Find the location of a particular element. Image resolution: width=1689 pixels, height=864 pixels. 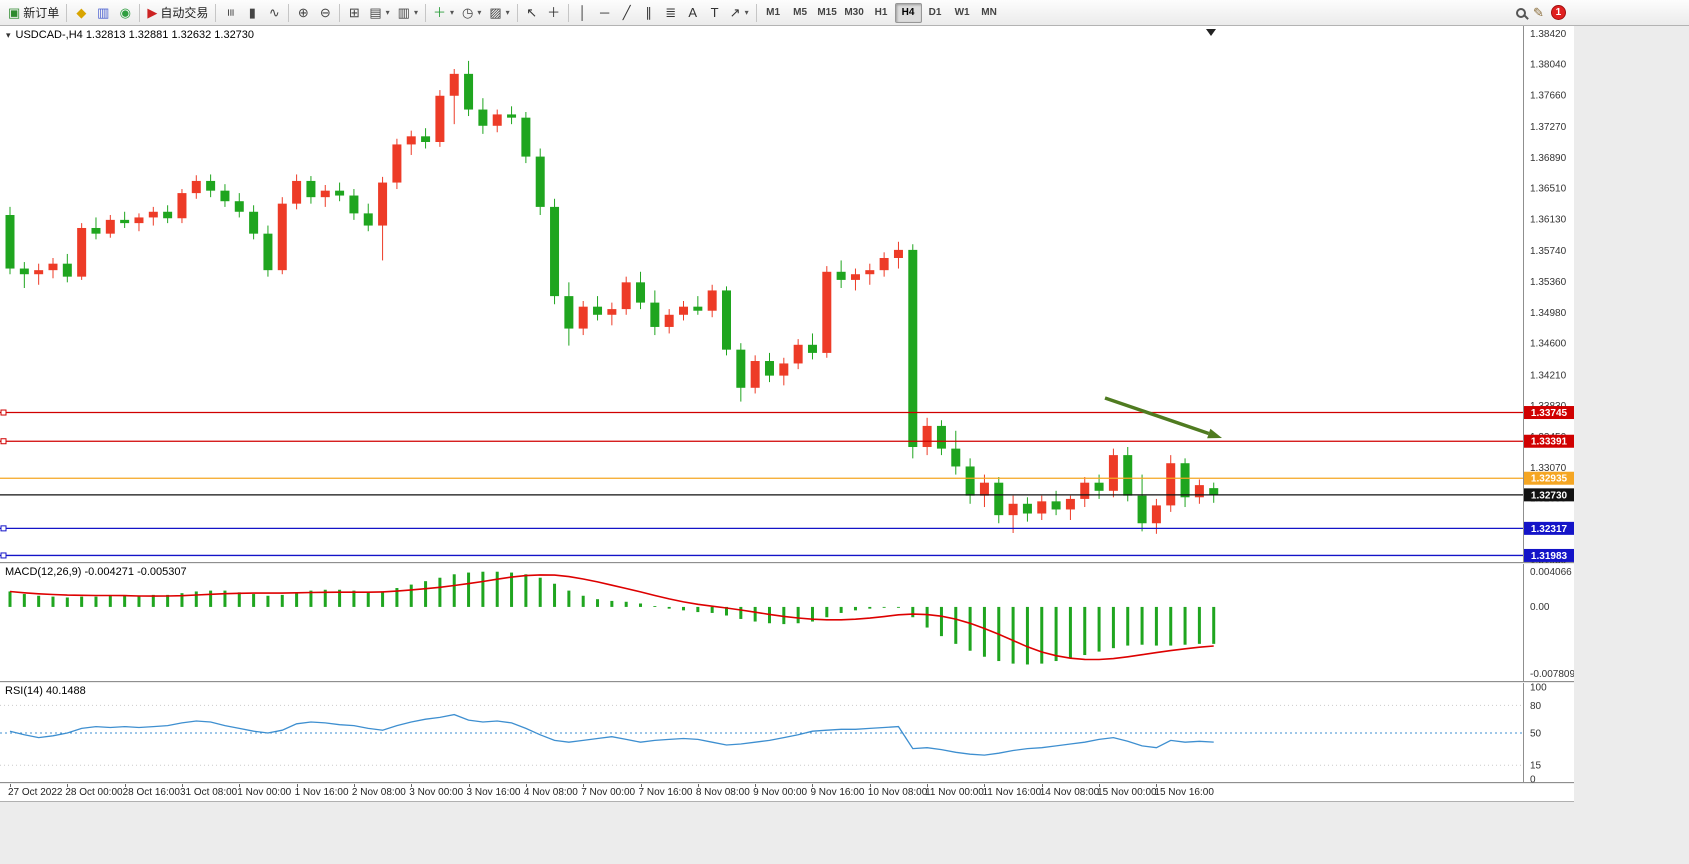

horizontal-line-icon: ─ is located at coordinates (605, 12).